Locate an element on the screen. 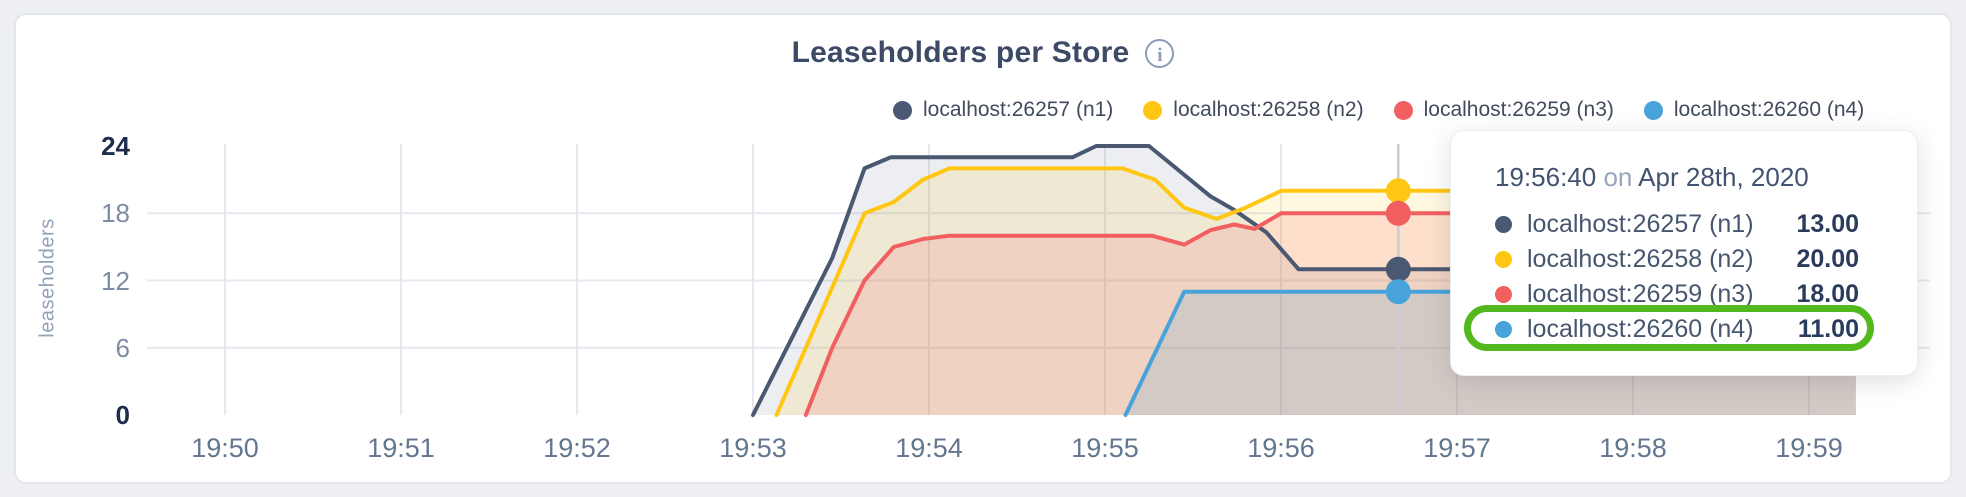 The width and height of the screenshot is (1966, 497). y-tick-label: 24 is located at coordinates (115, 146).